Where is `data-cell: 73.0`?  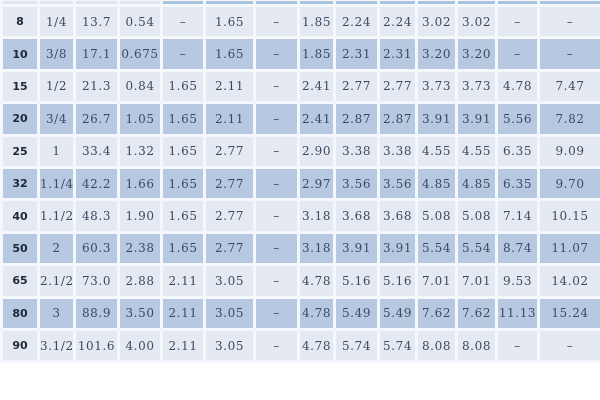 data-cell: 73.0 is located at coordinates (96, 281).